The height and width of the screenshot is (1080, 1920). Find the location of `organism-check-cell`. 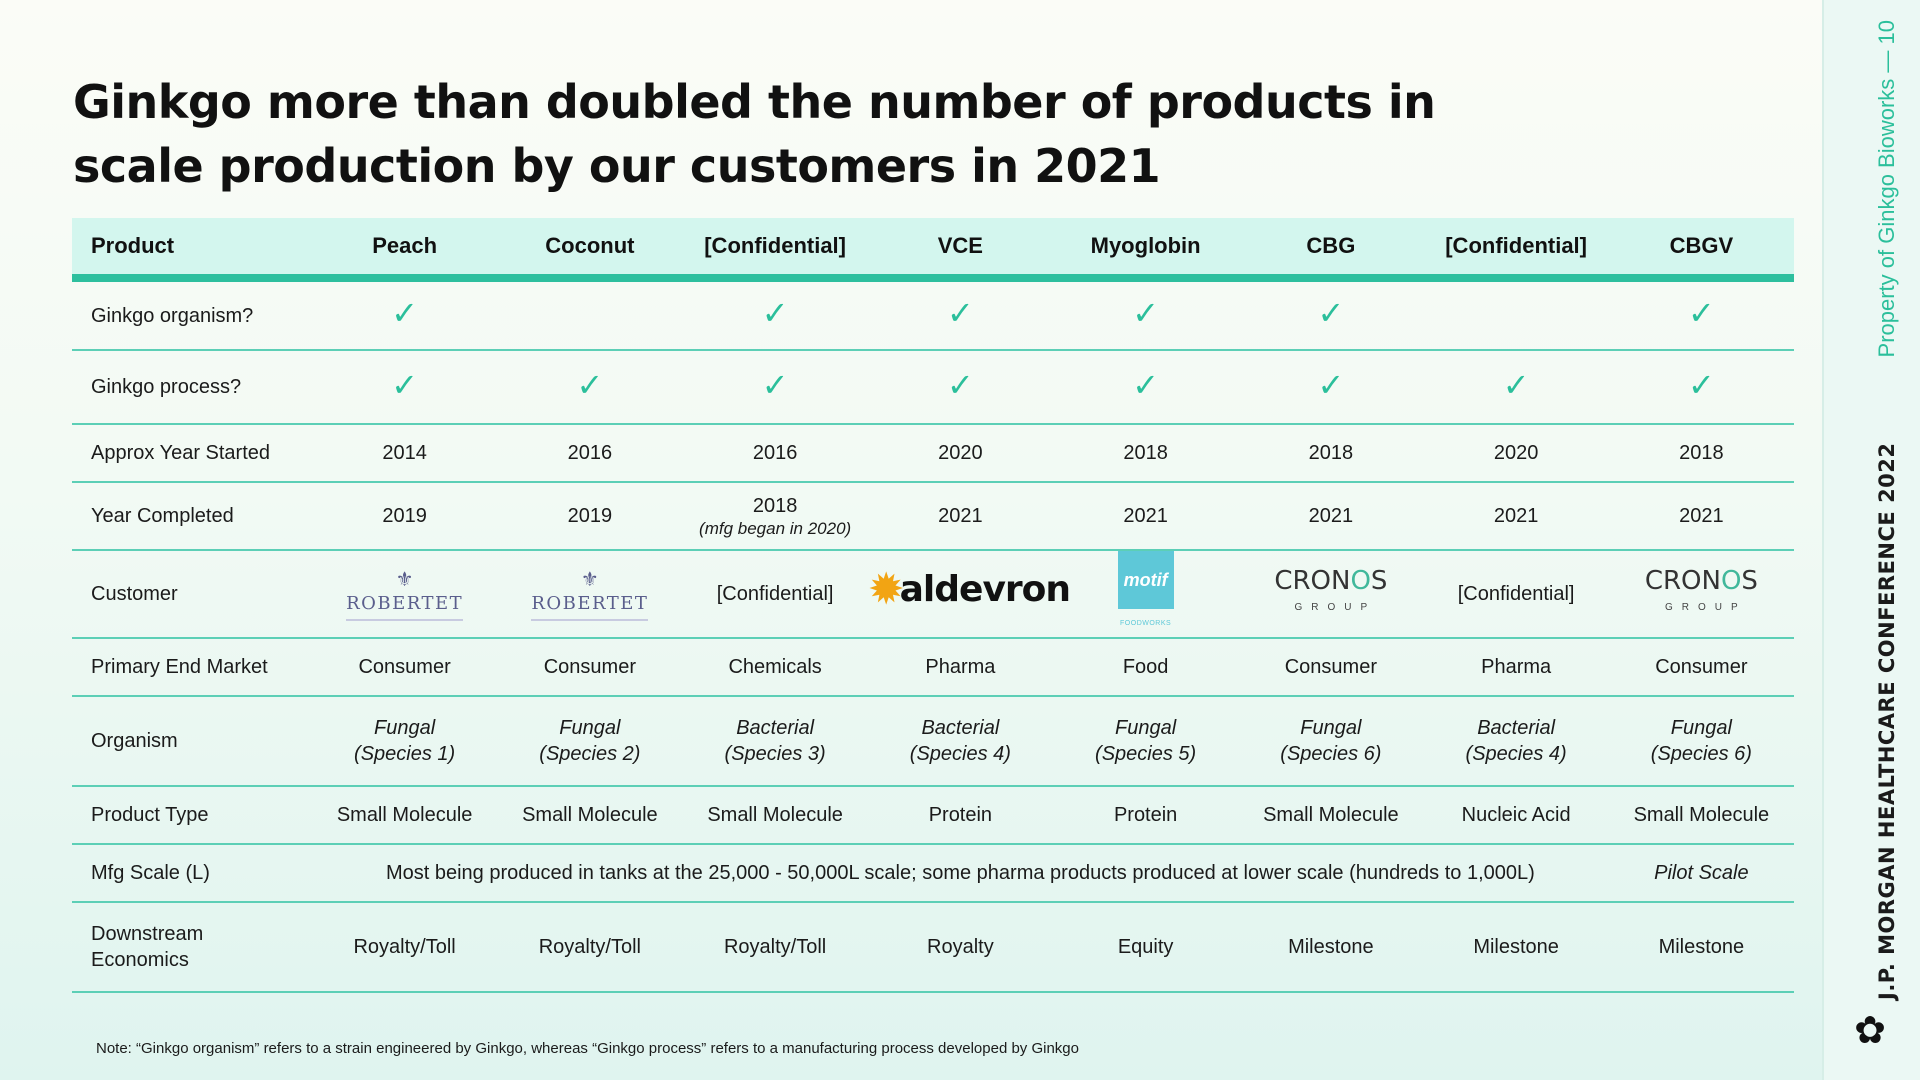

organism-check-cell is located at coordinates (590, 314).